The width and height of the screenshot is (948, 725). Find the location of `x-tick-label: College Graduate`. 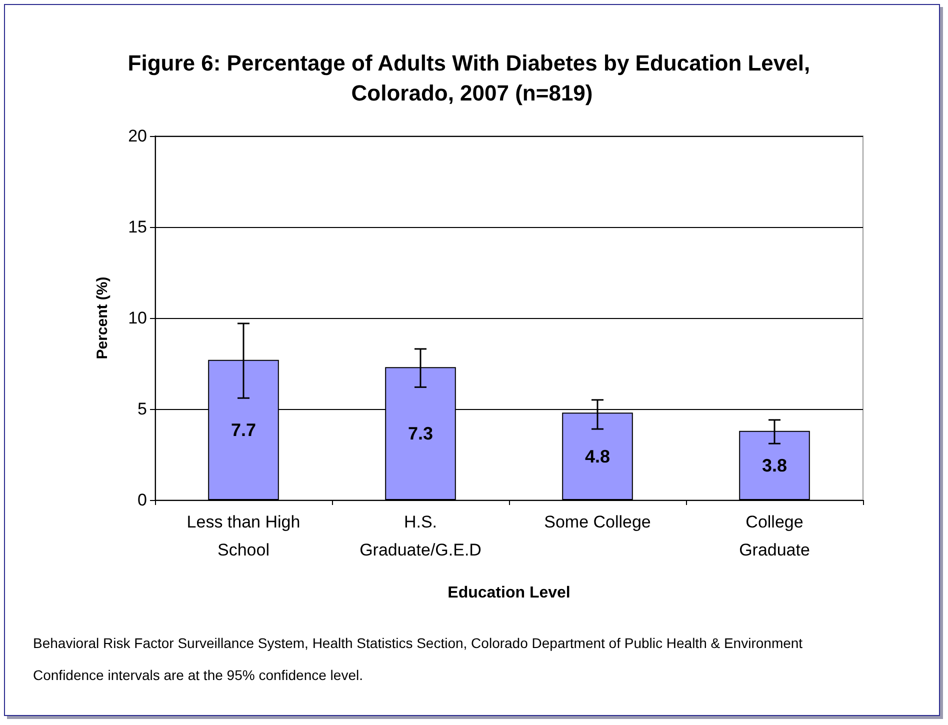

x-tick-label: College Graduate is located at coordinates (774, 536).